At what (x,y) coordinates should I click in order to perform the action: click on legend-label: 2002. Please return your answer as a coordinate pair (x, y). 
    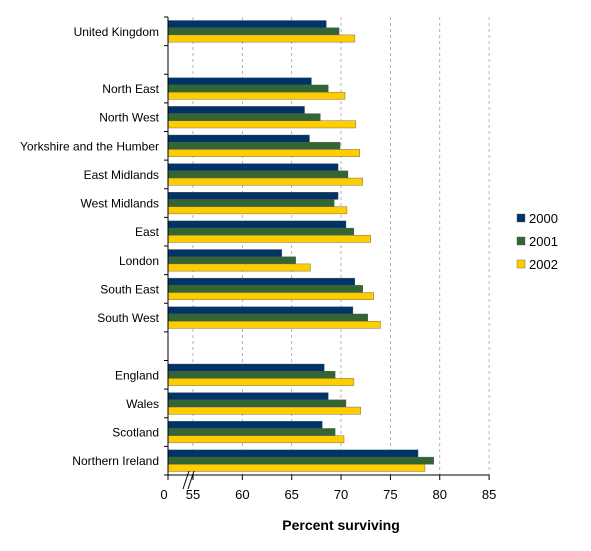
    Looking at the image, I should click on (543, 264).